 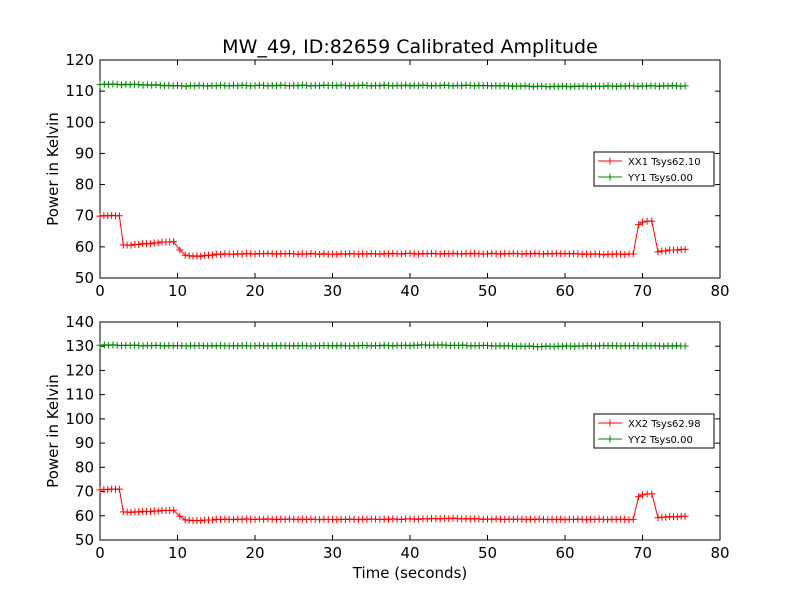 I want to click on legend: XX2 Tsys62.98 YY2 Tsys0.00, so click(x=654, y=431).